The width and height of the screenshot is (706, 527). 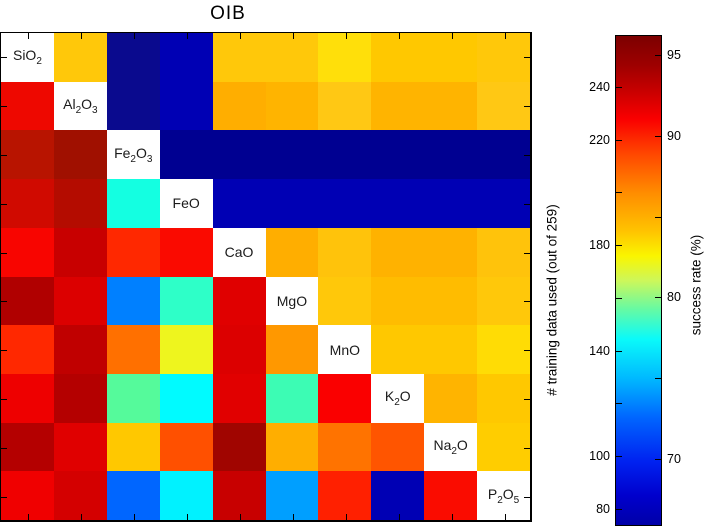 I want to click on colorbar-right-tick-label: 80, so click(x=674, y=297).